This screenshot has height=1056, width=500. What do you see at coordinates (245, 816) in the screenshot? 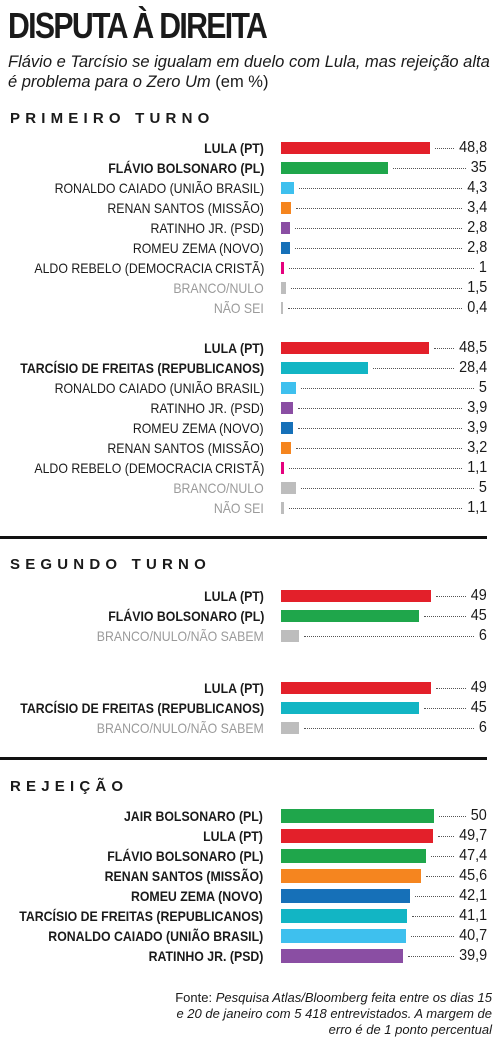
I see `bar-row: JAIR BOLSONARO (PL) 50` at bounding box center [245, 816].